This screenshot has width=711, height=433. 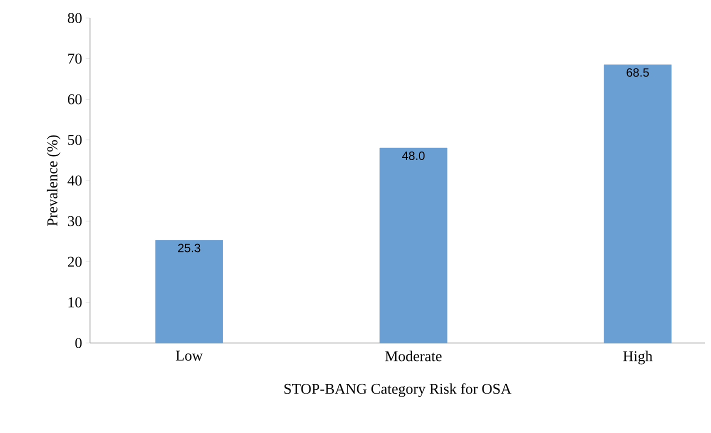 I want to click on y-tick-label: 40, so click(x=75, y=180).